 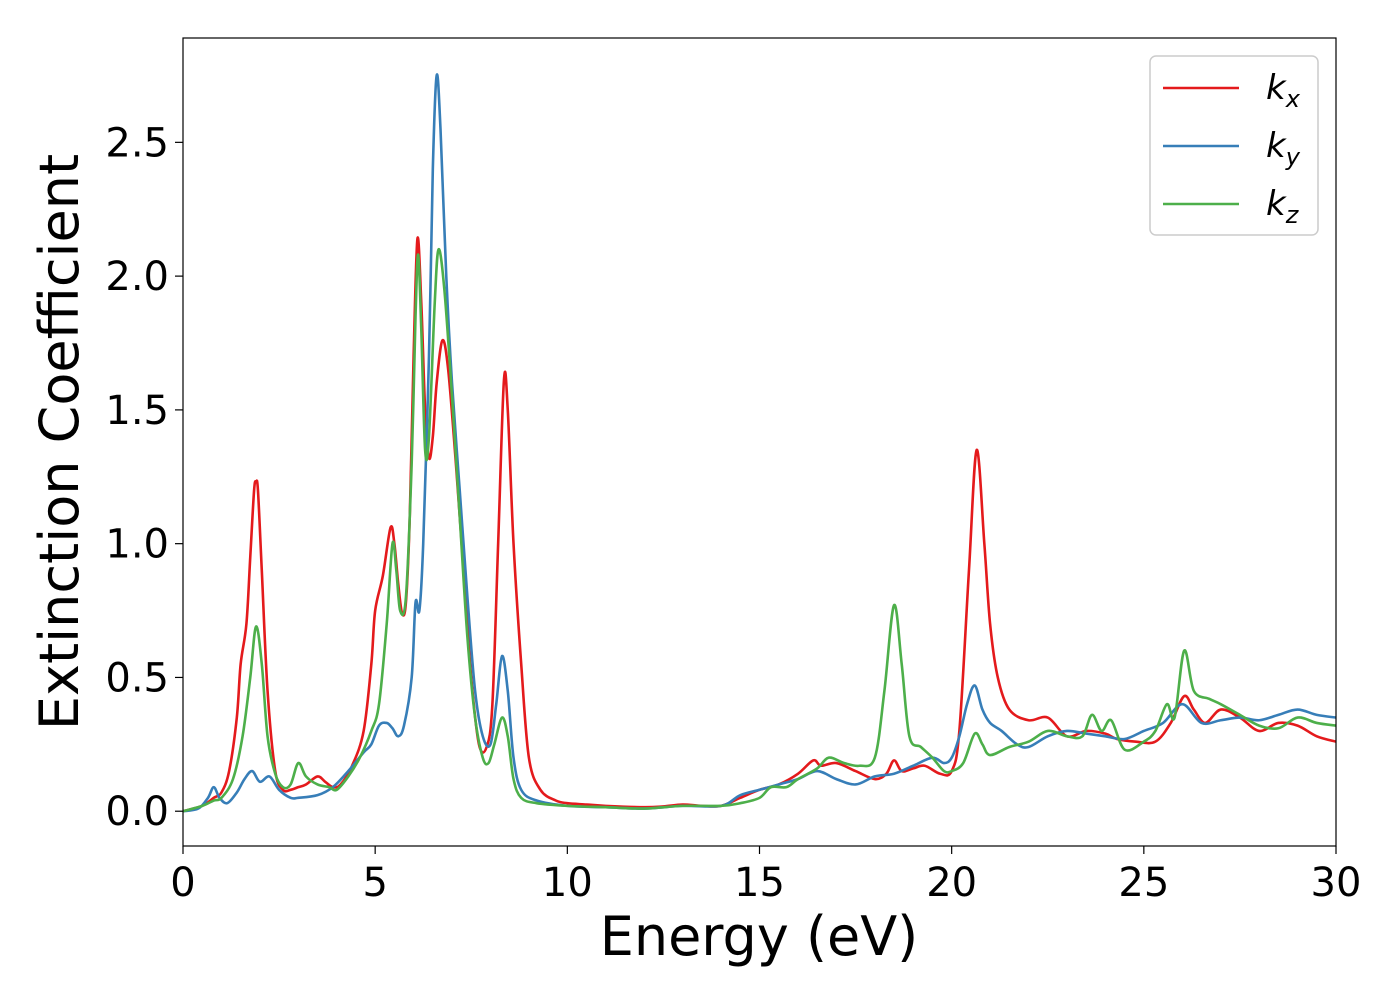 I want to click on legend-label-ky: ky, so click(x=1283, y=148).